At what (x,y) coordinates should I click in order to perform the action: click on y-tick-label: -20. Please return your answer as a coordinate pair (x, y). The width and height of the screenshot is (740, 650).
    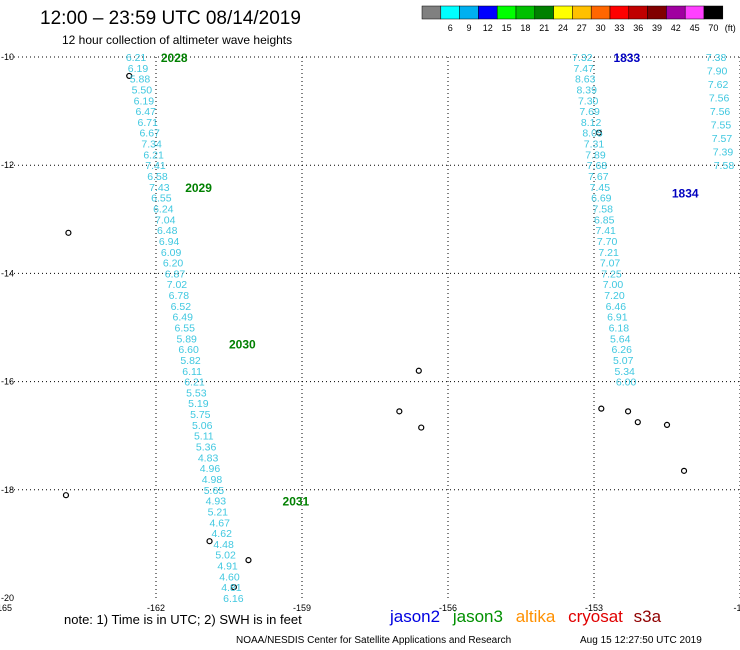
    Looking at the image, I should click on (7, 598).